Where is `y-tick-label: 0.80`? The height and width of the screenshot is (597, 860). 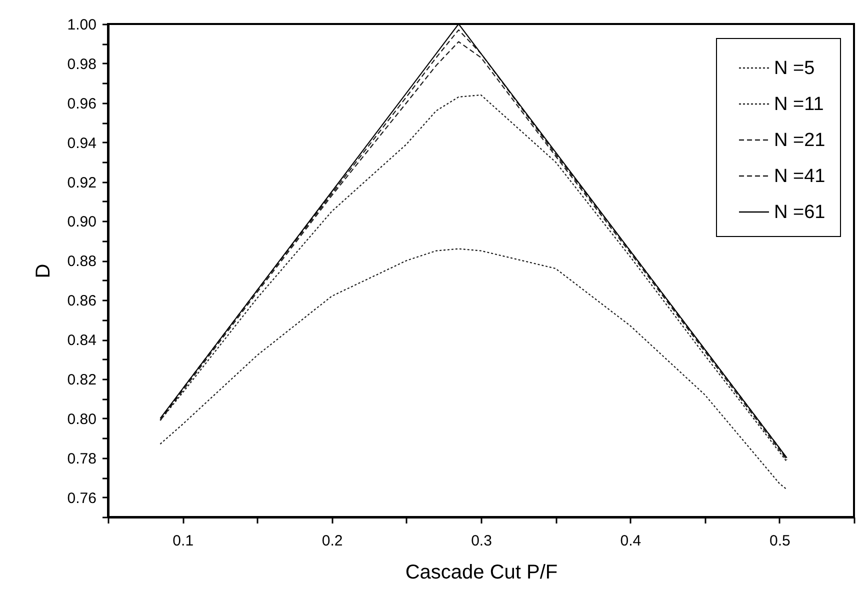 y-tick-label: 0.80 is located at coordinates (81, 419).